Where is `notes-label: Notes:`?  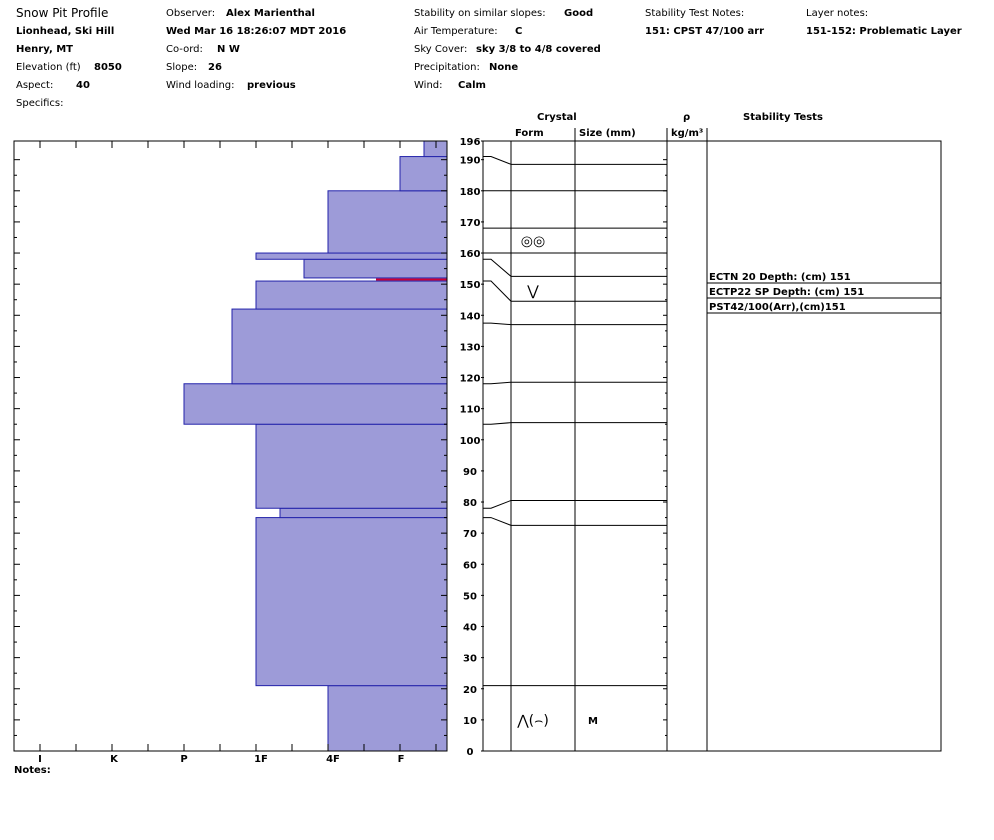 notes-label: Notes: is located at coordinates (32, 770).